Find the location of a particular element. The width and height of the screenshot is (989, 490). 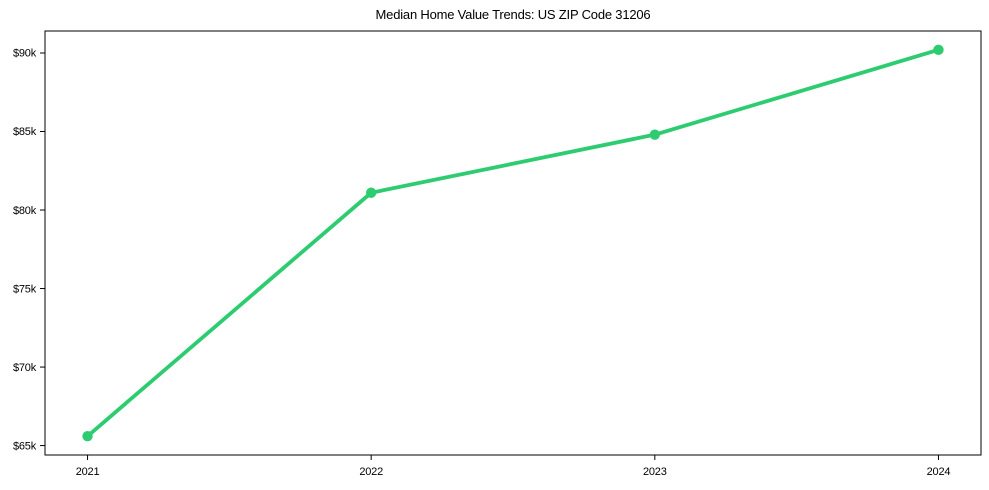

x-tick-label: 2023 is located at coordinates (655, 472).